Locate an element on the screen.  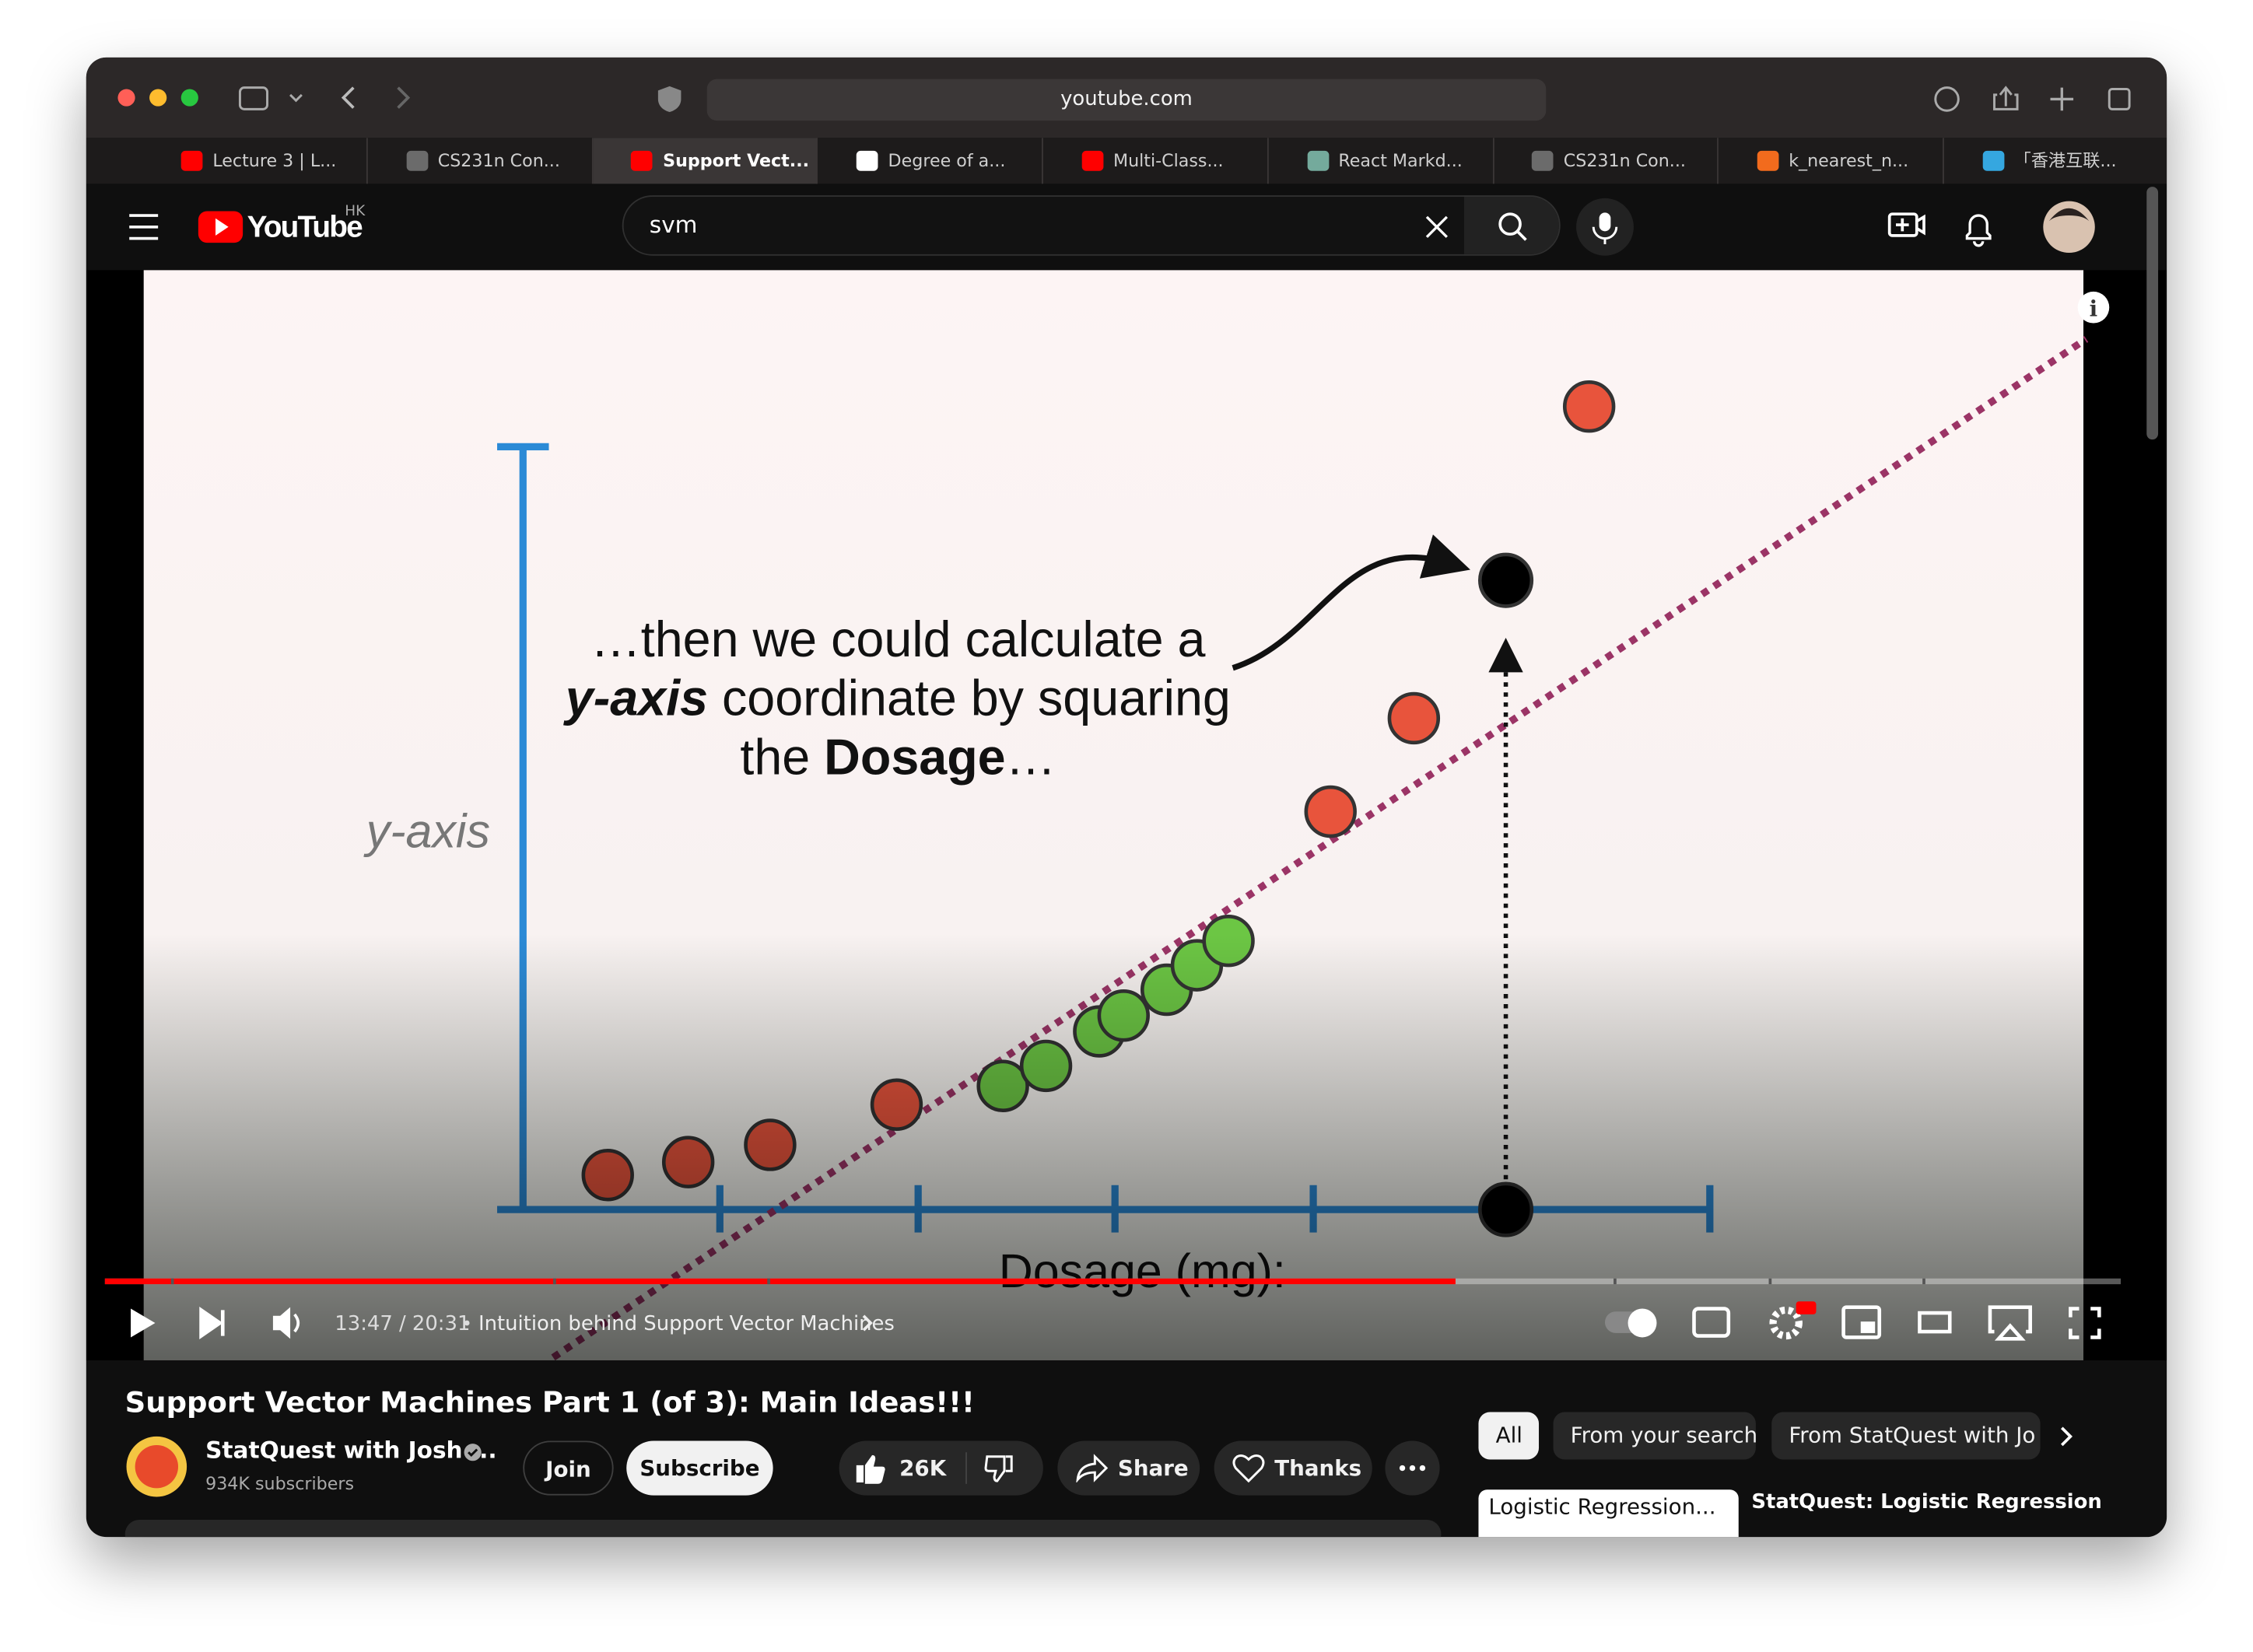
play-button is located at coordinates (143, 1323).